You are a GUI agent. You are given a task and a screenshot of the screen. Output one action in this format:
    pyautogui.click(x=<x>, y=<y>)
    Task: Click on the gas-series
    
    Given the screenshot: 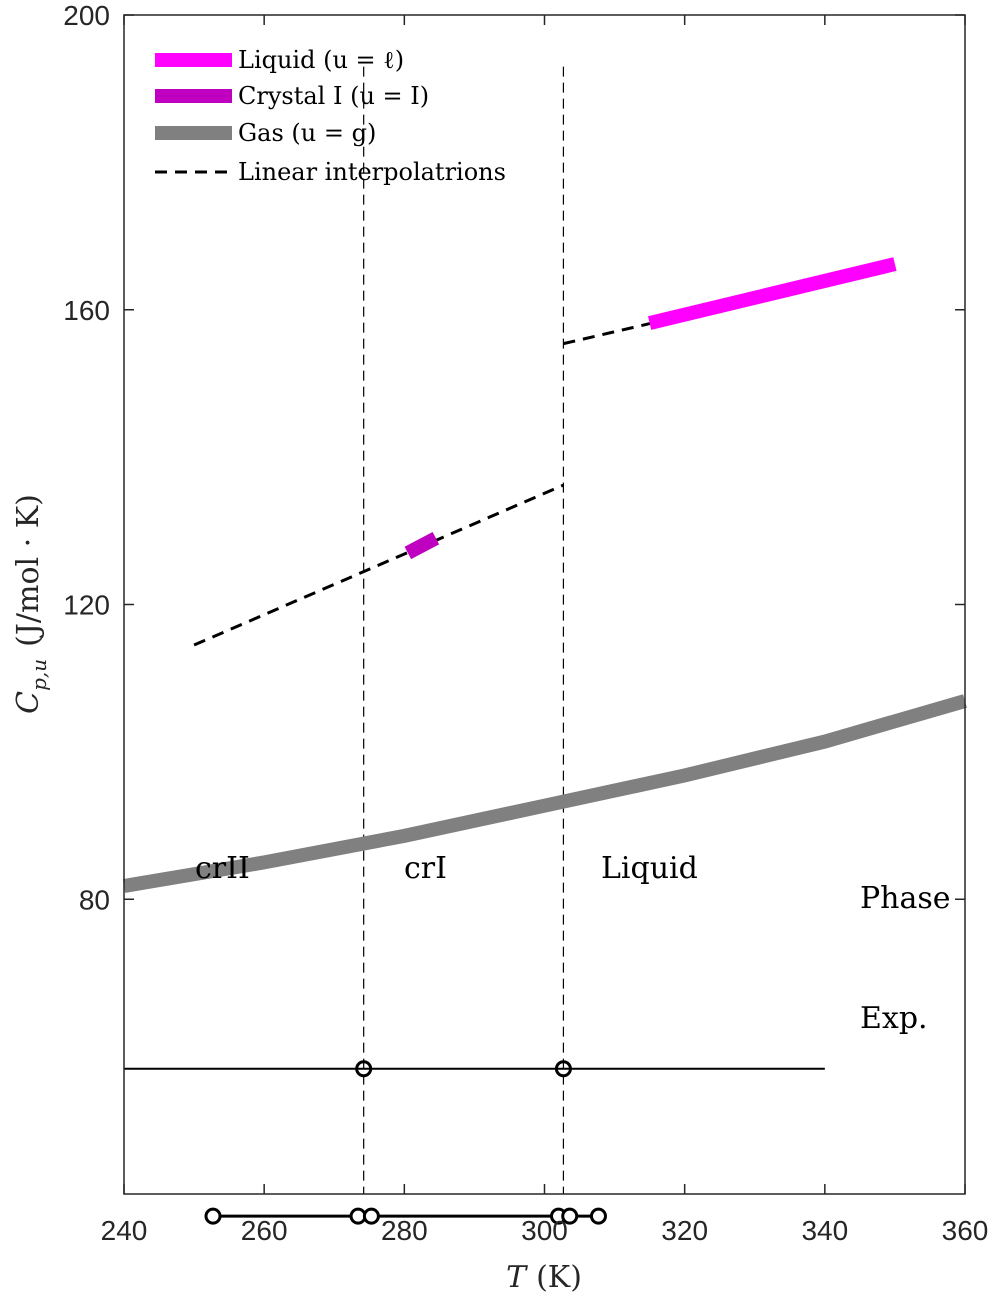 What is the action you would take?
    pyautogui.click(x=544, y=793)
    